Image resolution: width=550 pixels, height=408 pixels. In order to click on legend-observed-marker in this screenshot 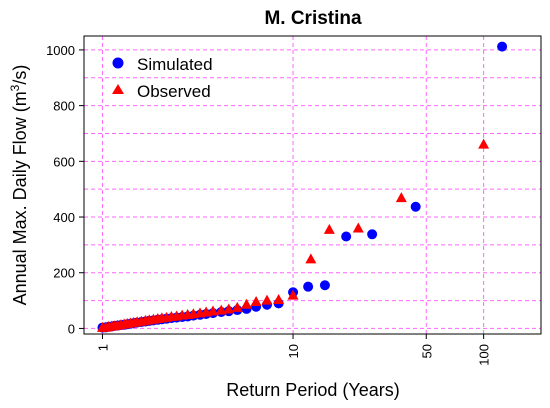, I will do `click(118, 89)`.